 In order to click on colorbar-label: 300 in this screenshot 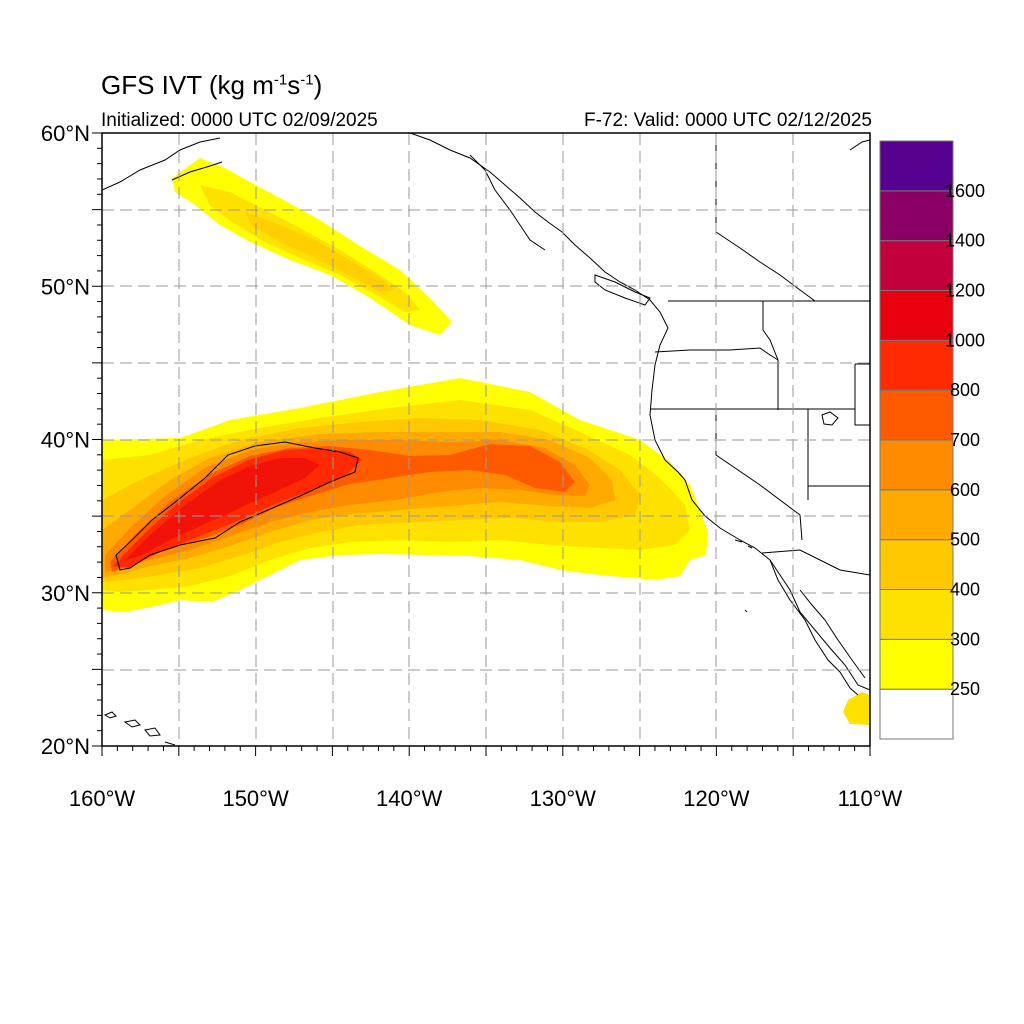, I will do `click(965, 639)`.